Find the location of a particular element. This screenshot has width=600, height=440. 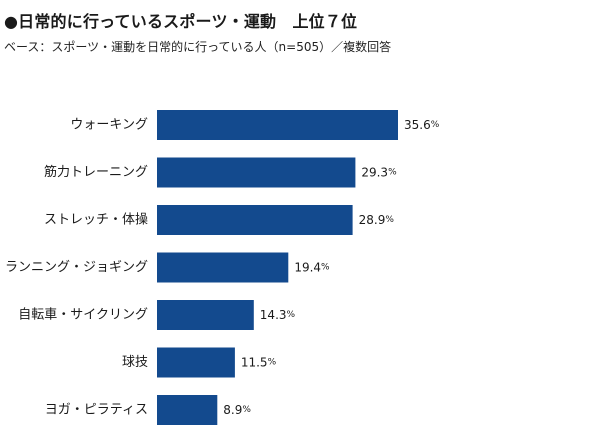

bar-row: ヨガ・ピラティス 8.9% is located at coordinates (148, 410).